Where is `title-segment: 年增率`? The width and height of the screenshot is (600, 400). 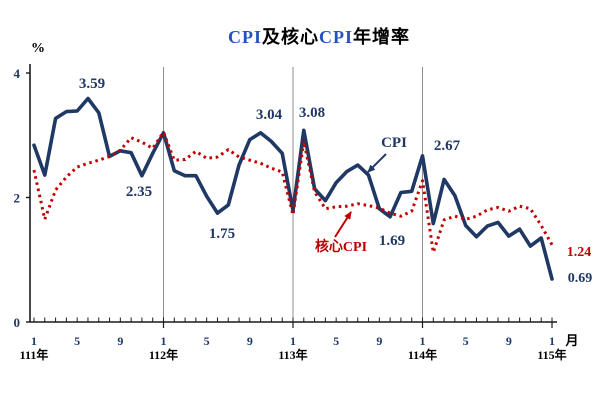
title-segment: 年增率 is located at coordinates (381, 37).